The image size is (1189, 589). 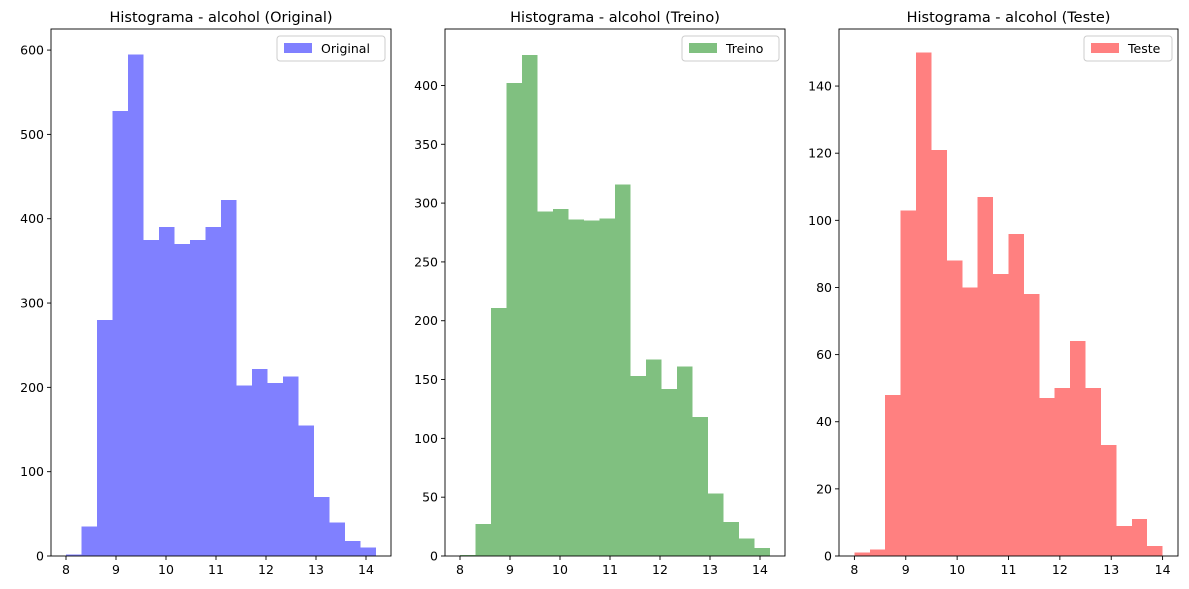 What do you see at coordinates (32, 50) in the screenshot?
I see `y-tick-label: 600` at bounding box center [32, 50].